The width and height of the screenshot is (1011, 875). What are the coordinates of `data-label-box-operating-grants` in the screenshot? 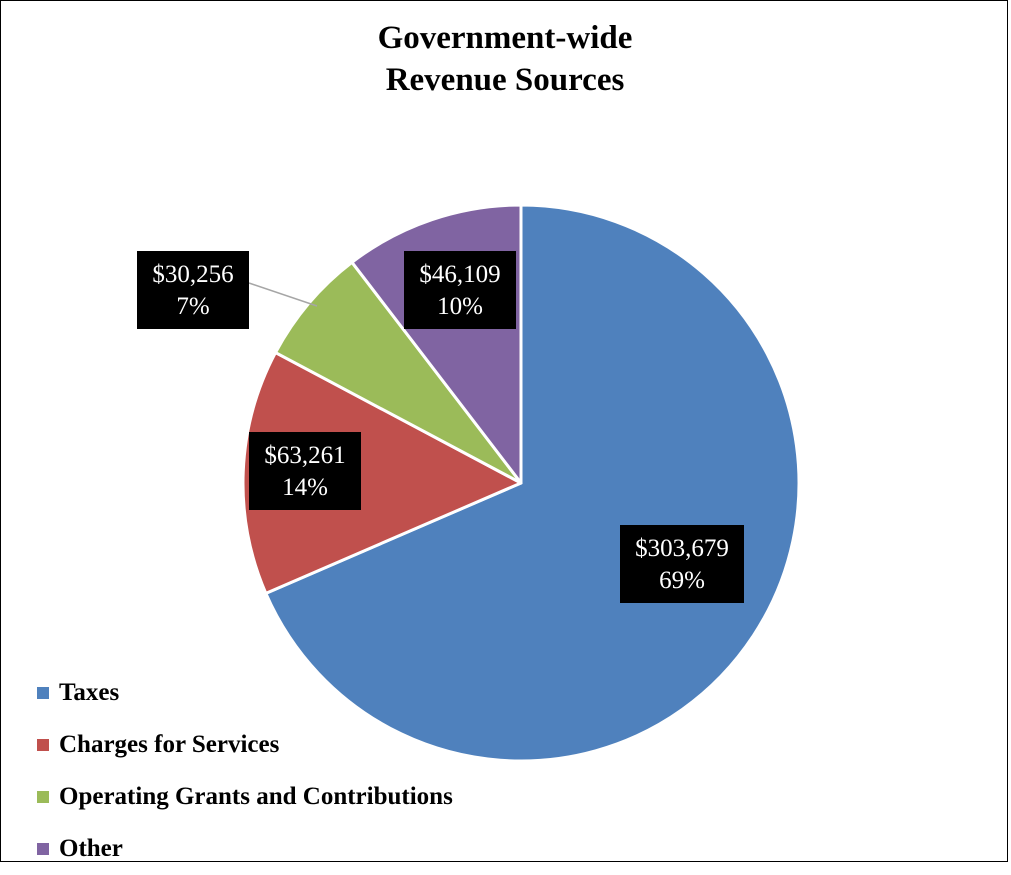 It's located at (193, 290).